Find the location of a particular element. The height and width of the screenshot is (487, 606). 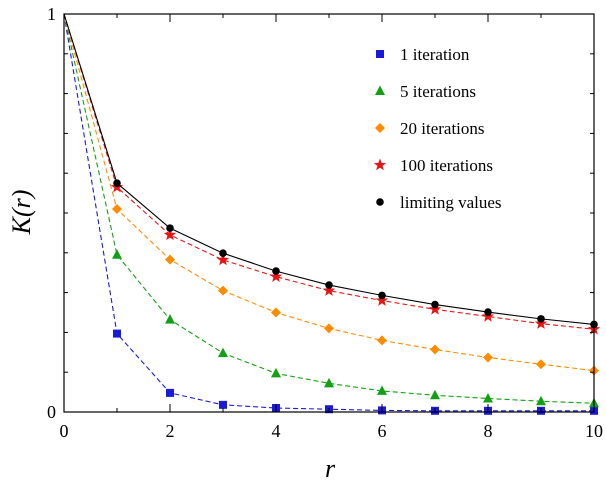

x-tick-label: 6 is located at coordinates (382, 431).